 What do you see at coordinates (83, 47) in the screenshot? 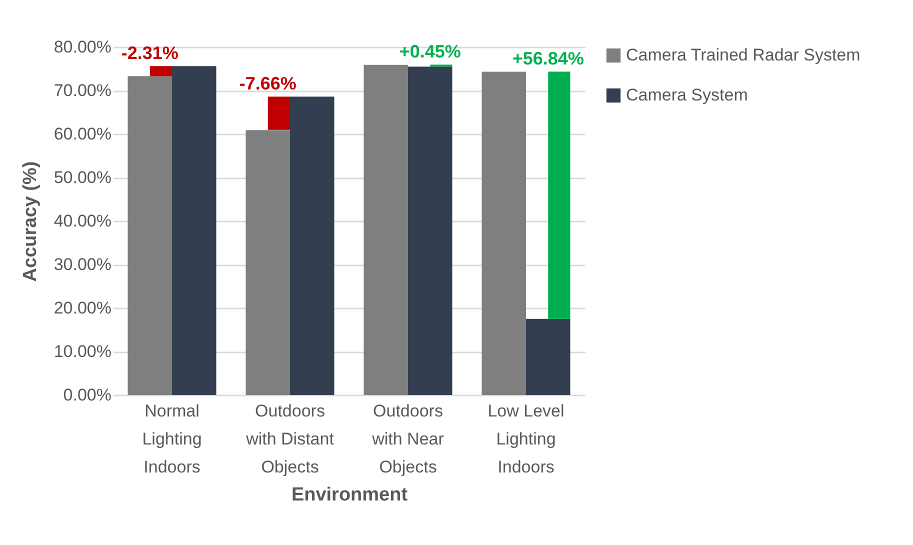
I see `y-tick-label: 80.00%` at bounding box center [83, 47].